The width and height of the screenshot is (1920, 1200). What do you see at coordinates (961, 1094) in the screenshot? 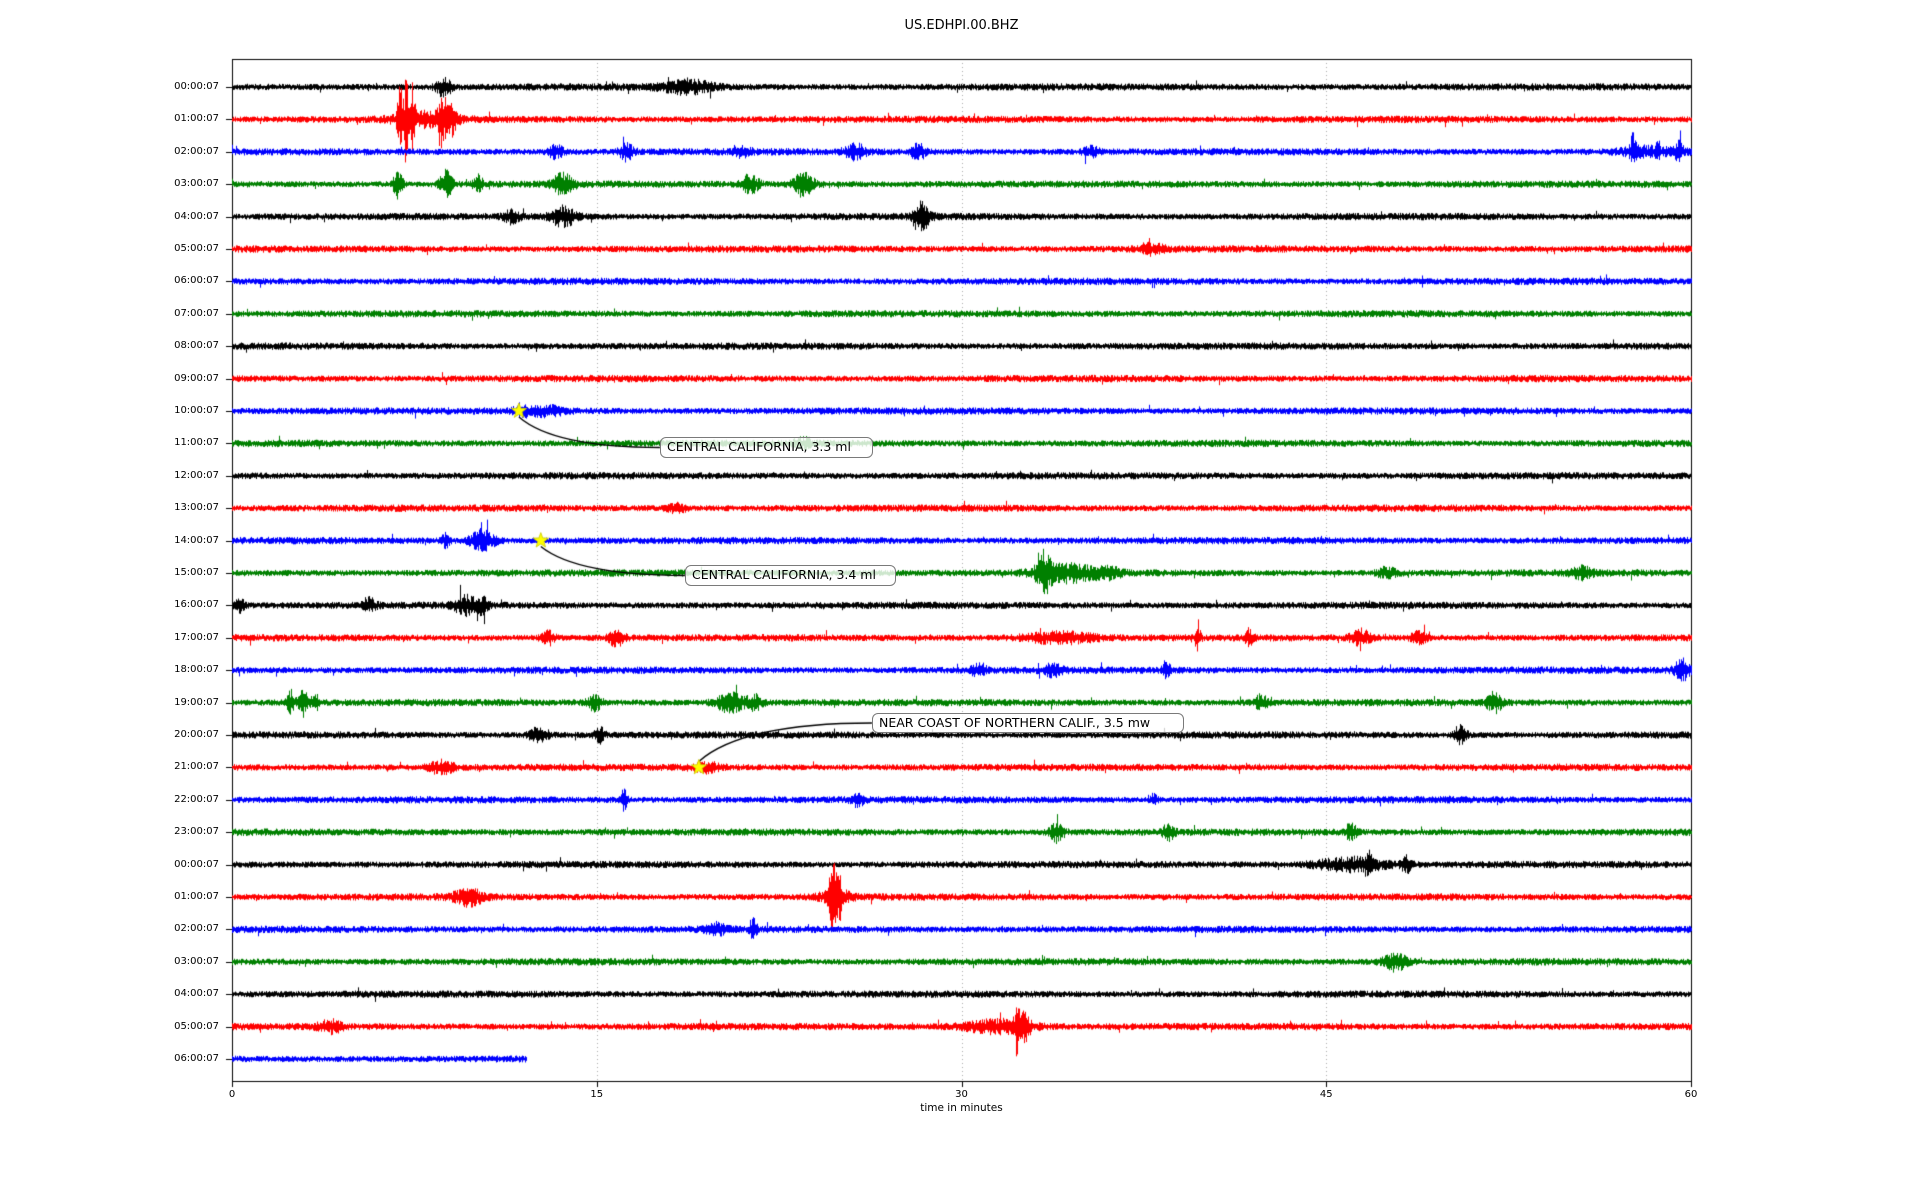
I see `x-tick-label: 30` at bounding box center [961, 1094].